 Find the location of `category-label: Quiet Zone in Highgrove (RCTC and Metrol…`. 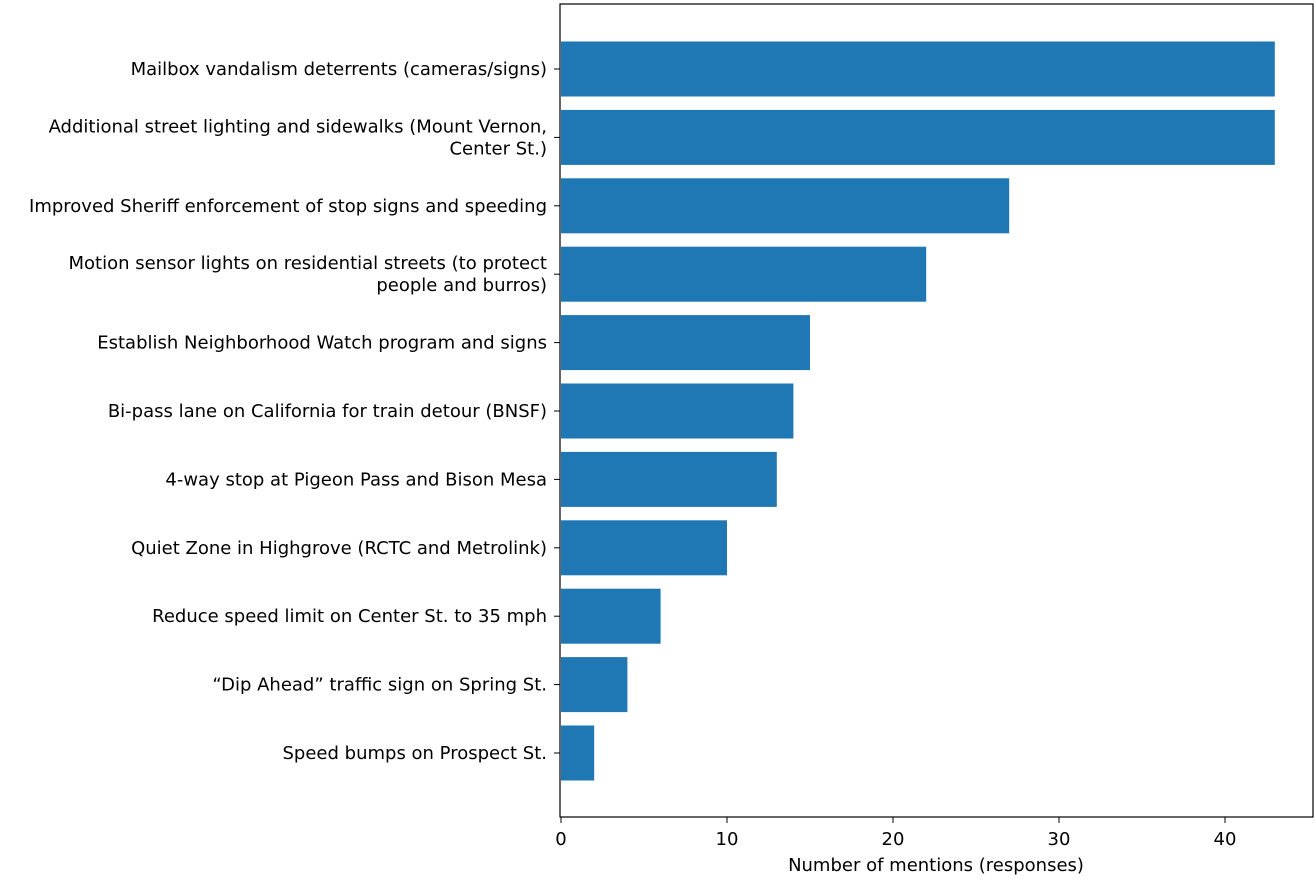

category-label: Quiet Zone in Highgrove (RCTC and Metrol… is located at coordinates (339, 548).